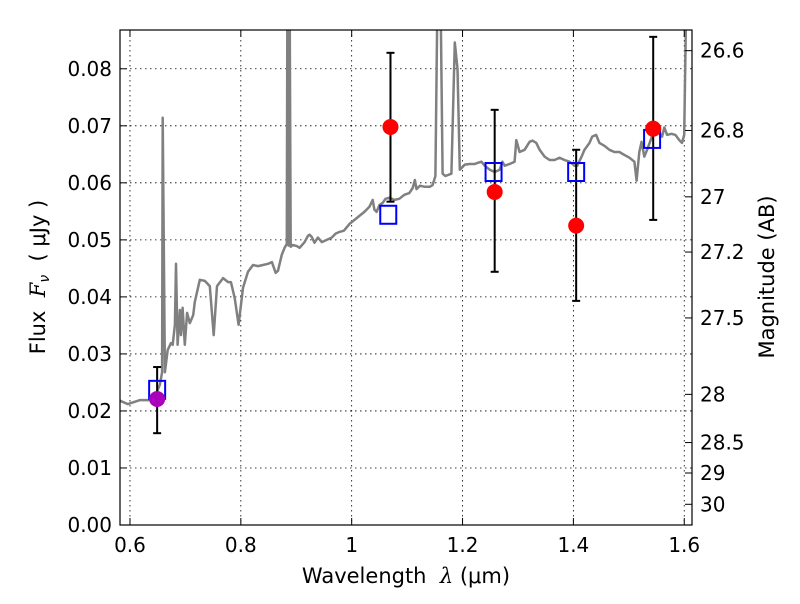  Describe the element at coordinates (406, 576) in the screenshot. I see `x-axis-label: Wavelength λ (μm)` at that location.